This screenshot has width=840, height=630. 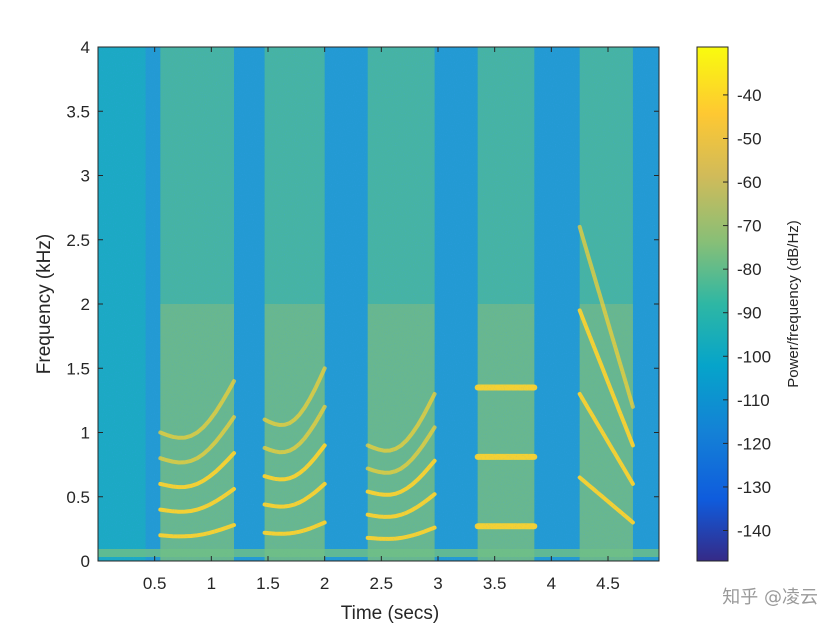 I want to click on y-tick-label: 2, so click(x=85, y=304).